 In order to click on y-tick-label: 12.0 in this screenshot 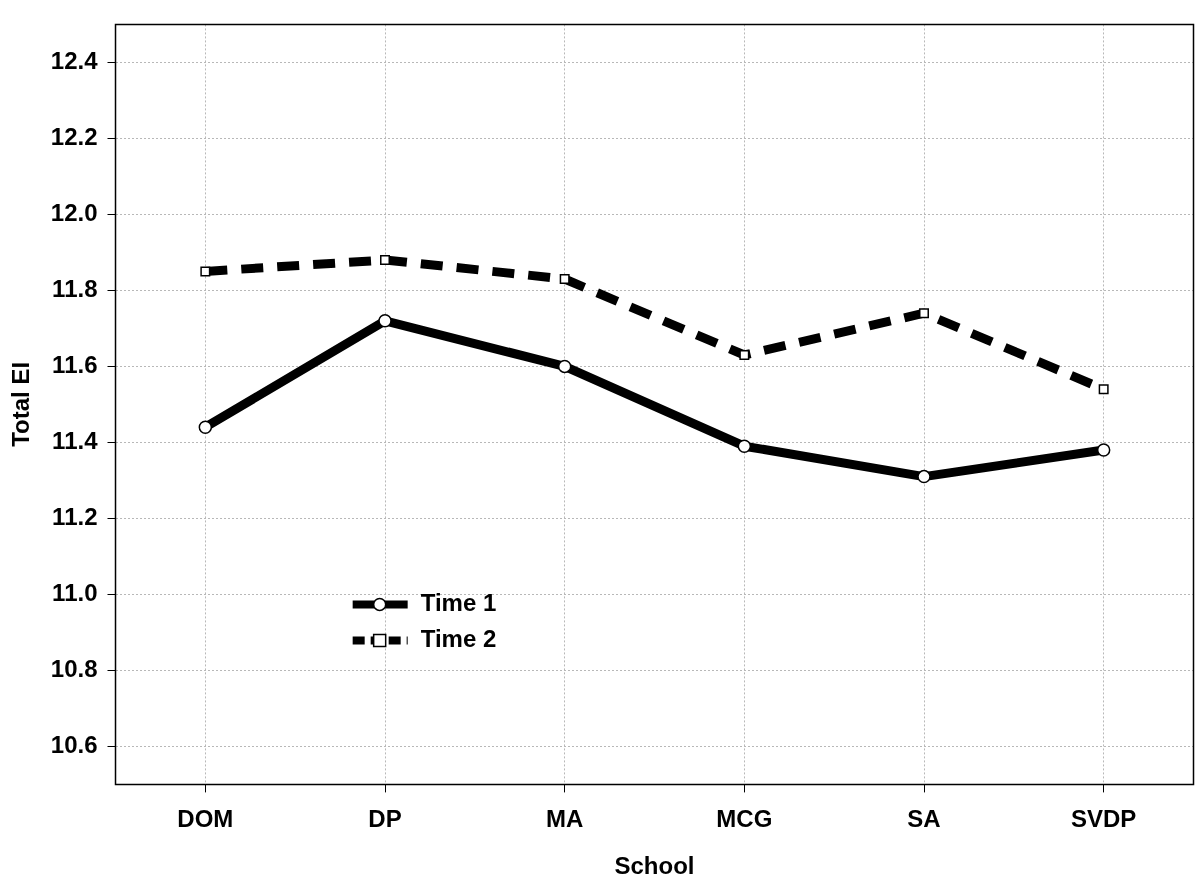, I will do `click(74, 213)`.